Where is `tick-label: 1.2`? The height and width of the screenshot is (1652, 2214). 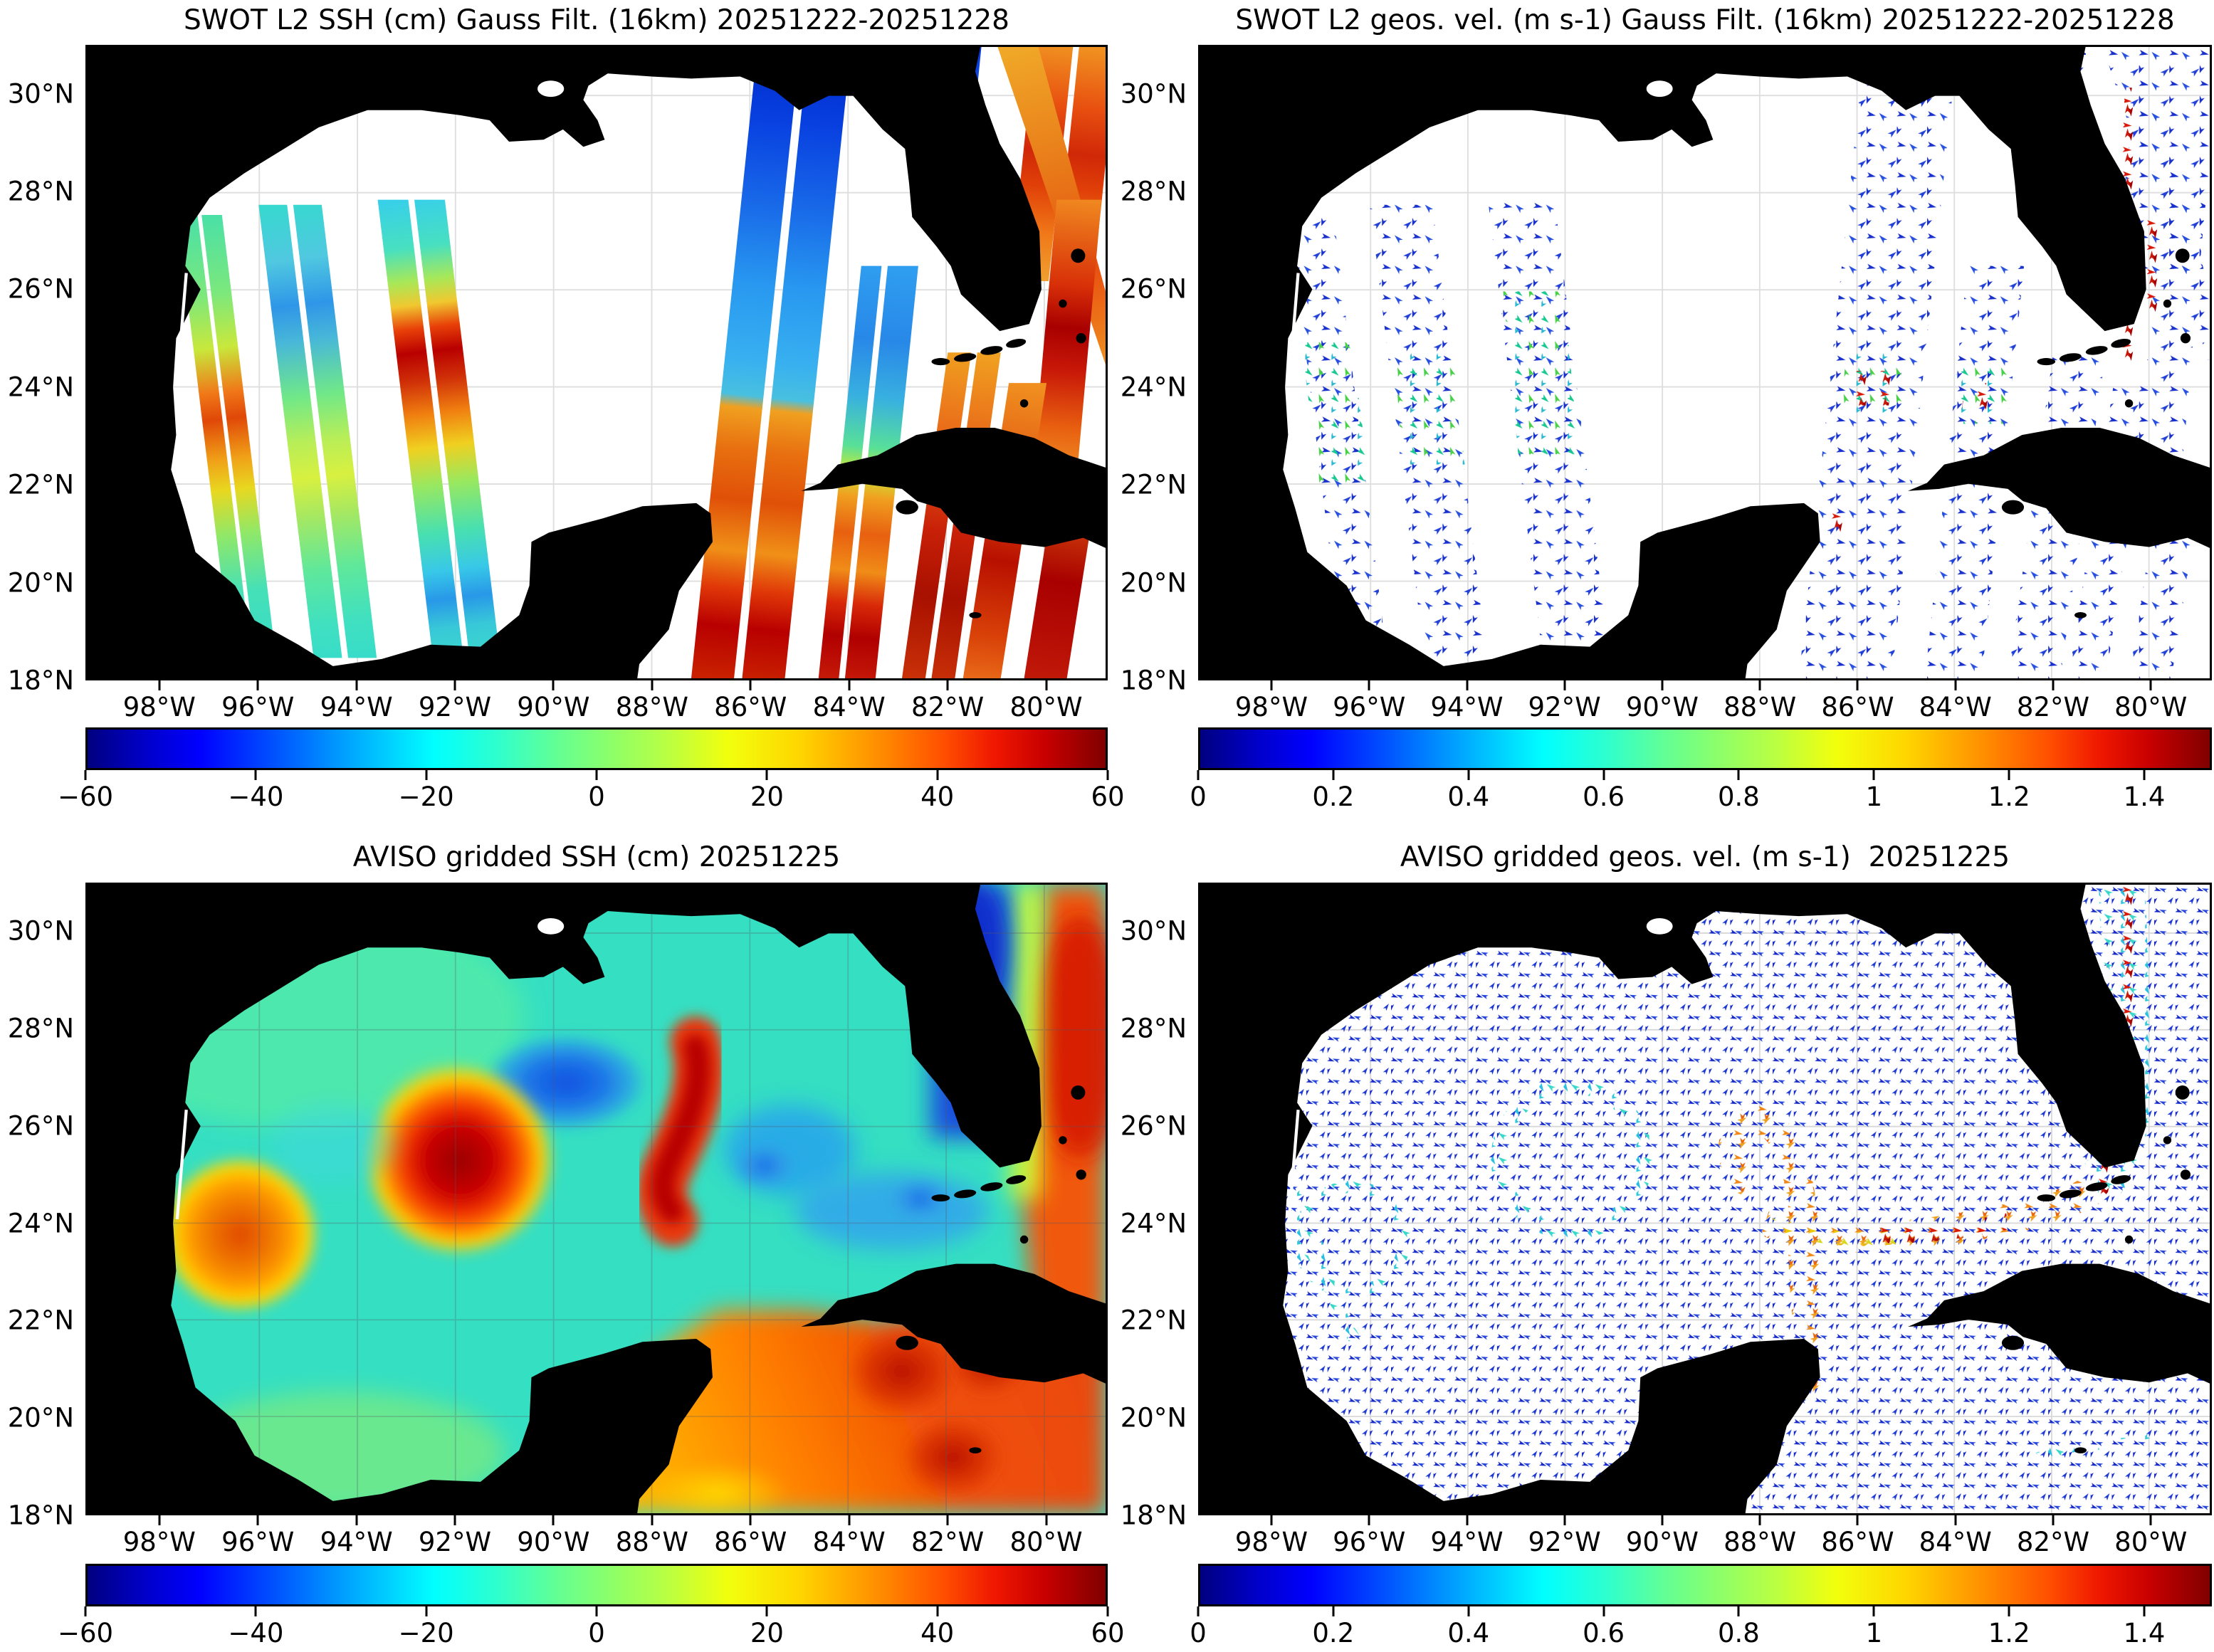
tick-label: 1.2 is located at coordinates (2009, 797).